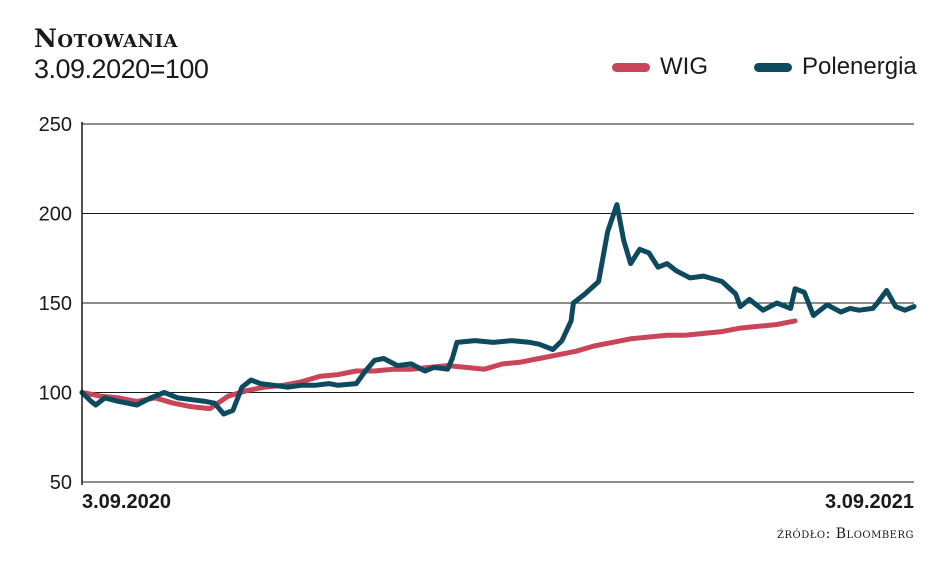  Describe the element at coordinates (55, 215) in the screenshot. I see `y-tick-label-200: 200` at that location.